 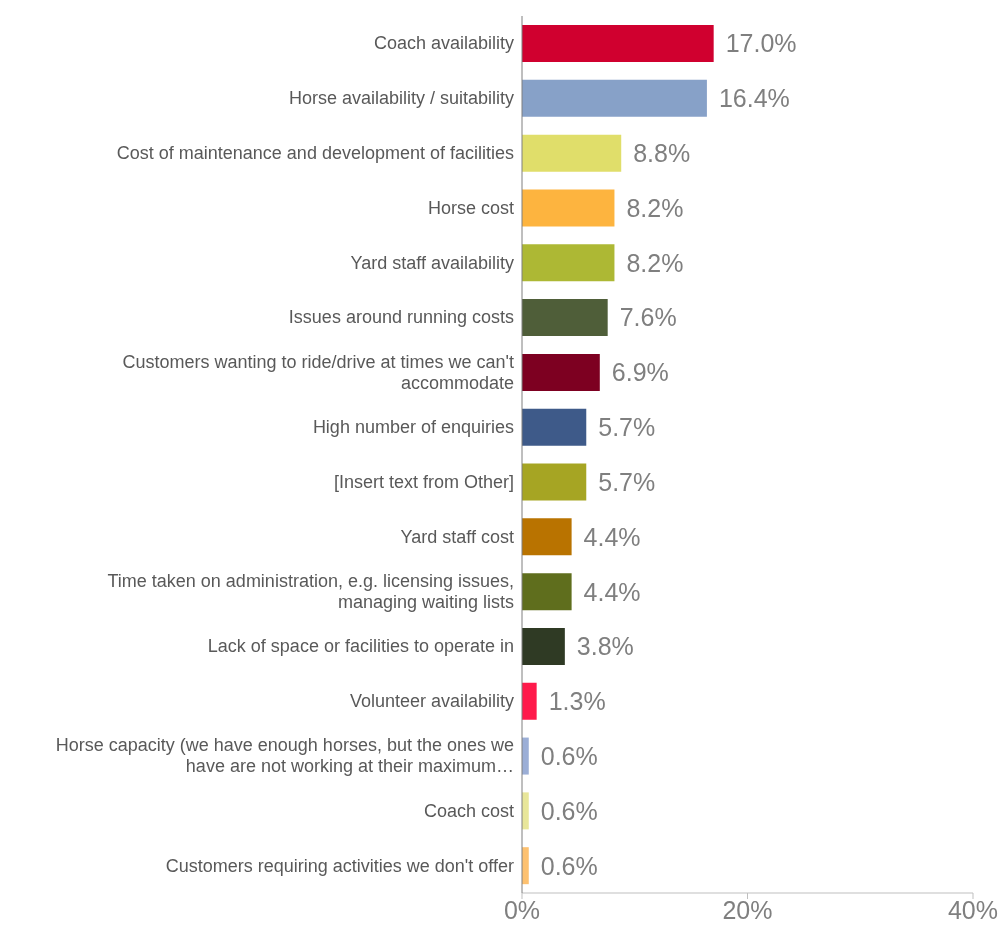 I want to click on y-tick-label: Lack of space or facilities to operate in, so click(x=360, y=646).